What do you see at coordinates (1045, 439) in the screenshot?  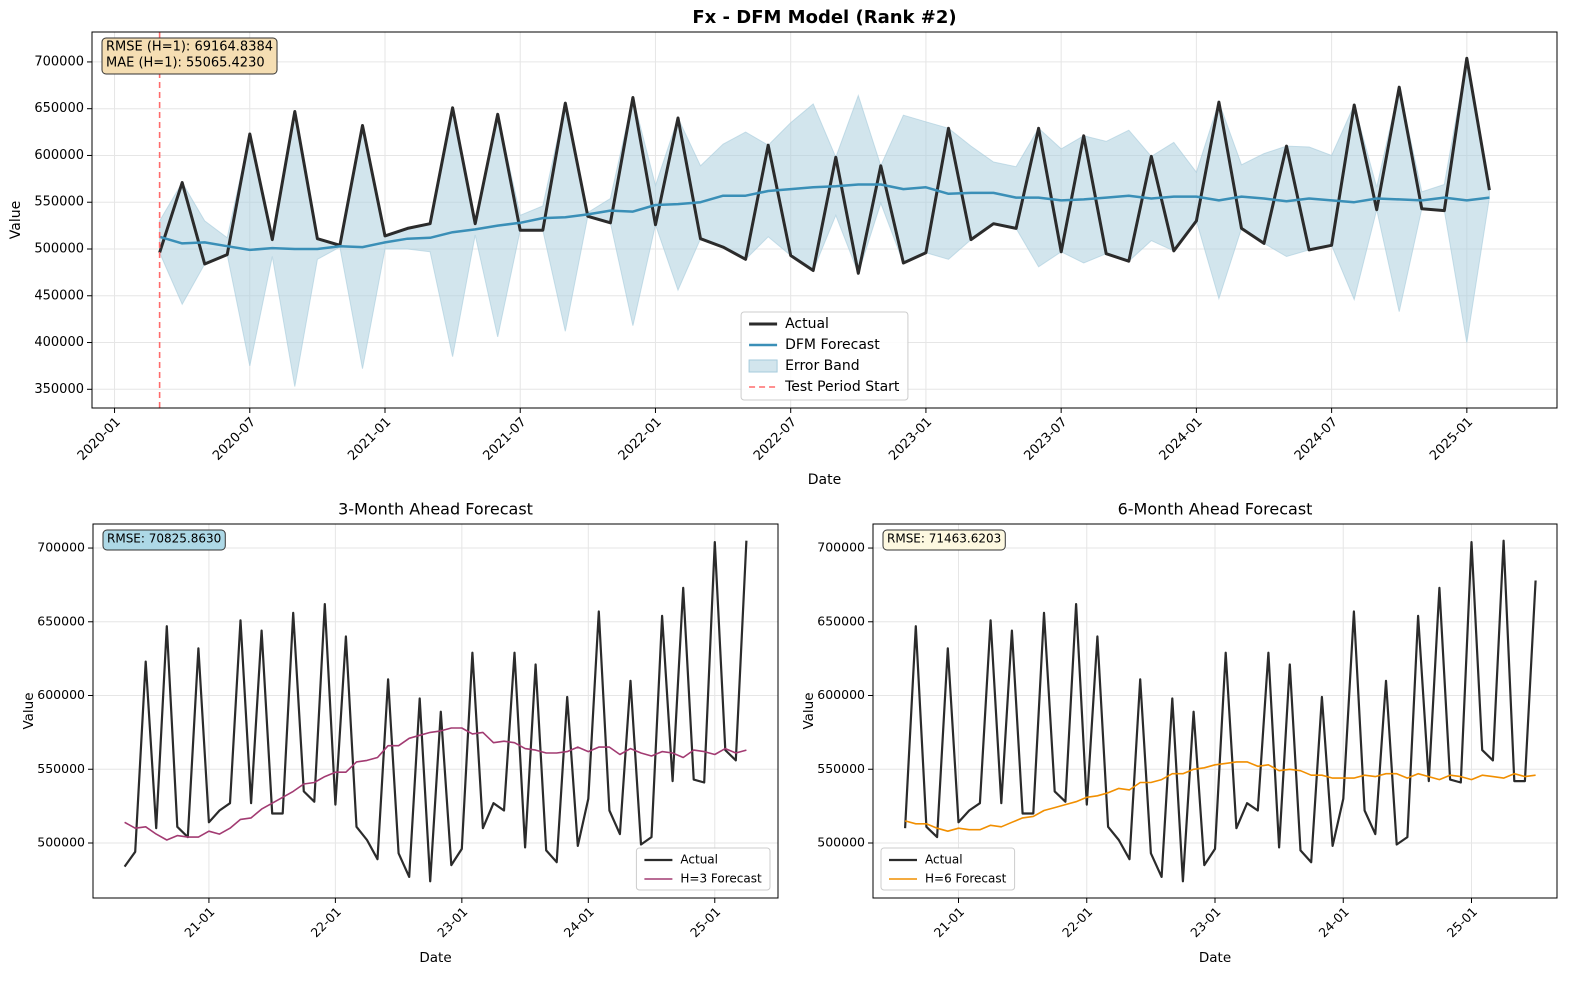 I see `x-tick-label: 2023-07` at bounding box center [1045, 439].